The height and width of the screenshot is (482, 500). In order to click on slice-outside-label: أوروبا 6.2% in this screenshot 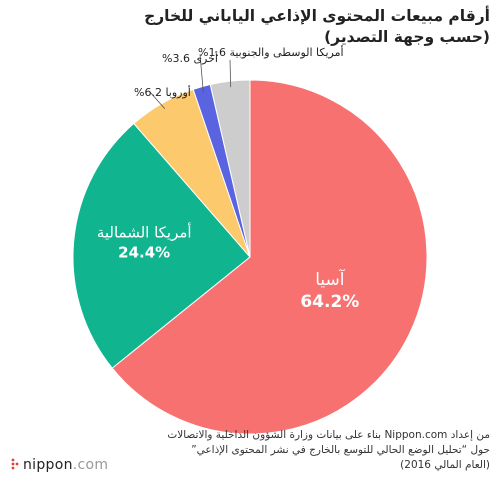, I will do `click(162, 92)`.